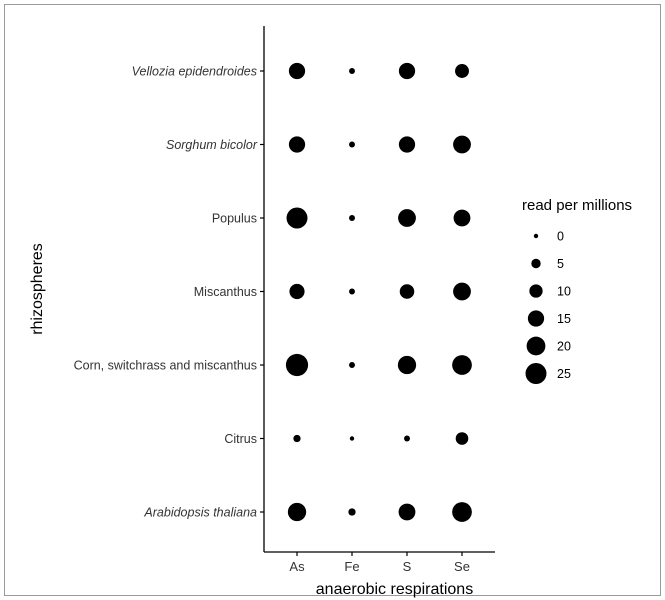 The width and height of the screenshot is (665, 600). Describe the element at coordinates (577, 290) in the screenshot. I see `size-legend: read per millions 0 5 10 15 20 25` at that location.